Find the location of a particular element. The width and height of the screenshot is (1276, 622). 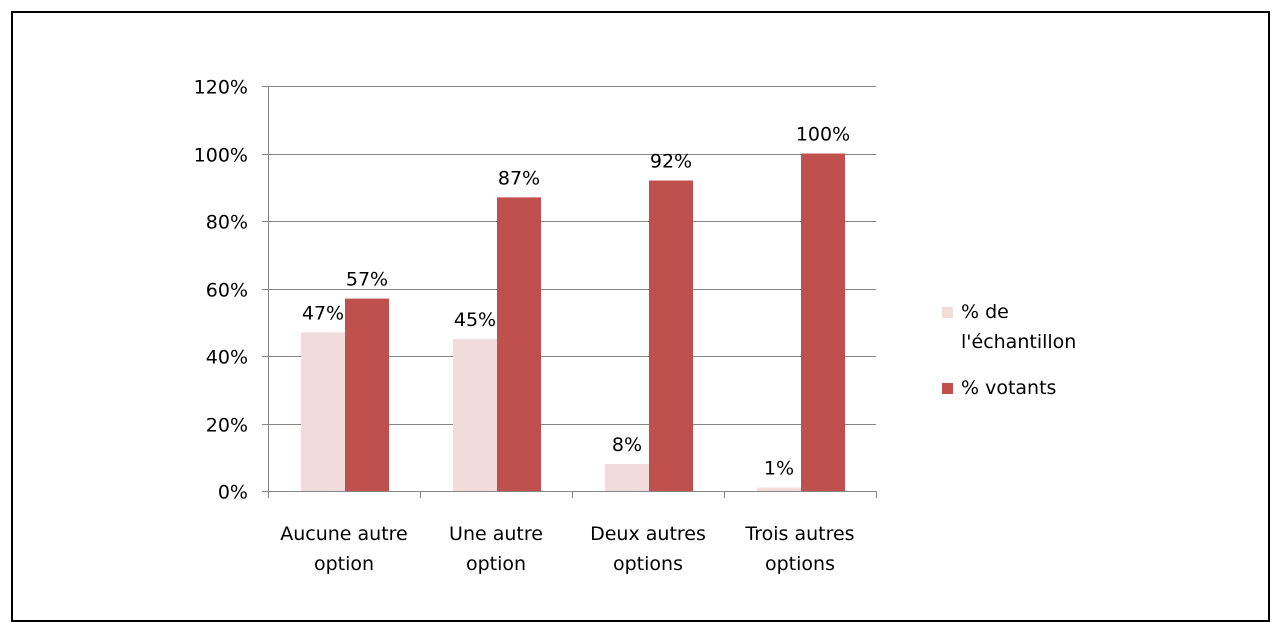

y-tick-label: 0% is located at coordinates (233, 493).